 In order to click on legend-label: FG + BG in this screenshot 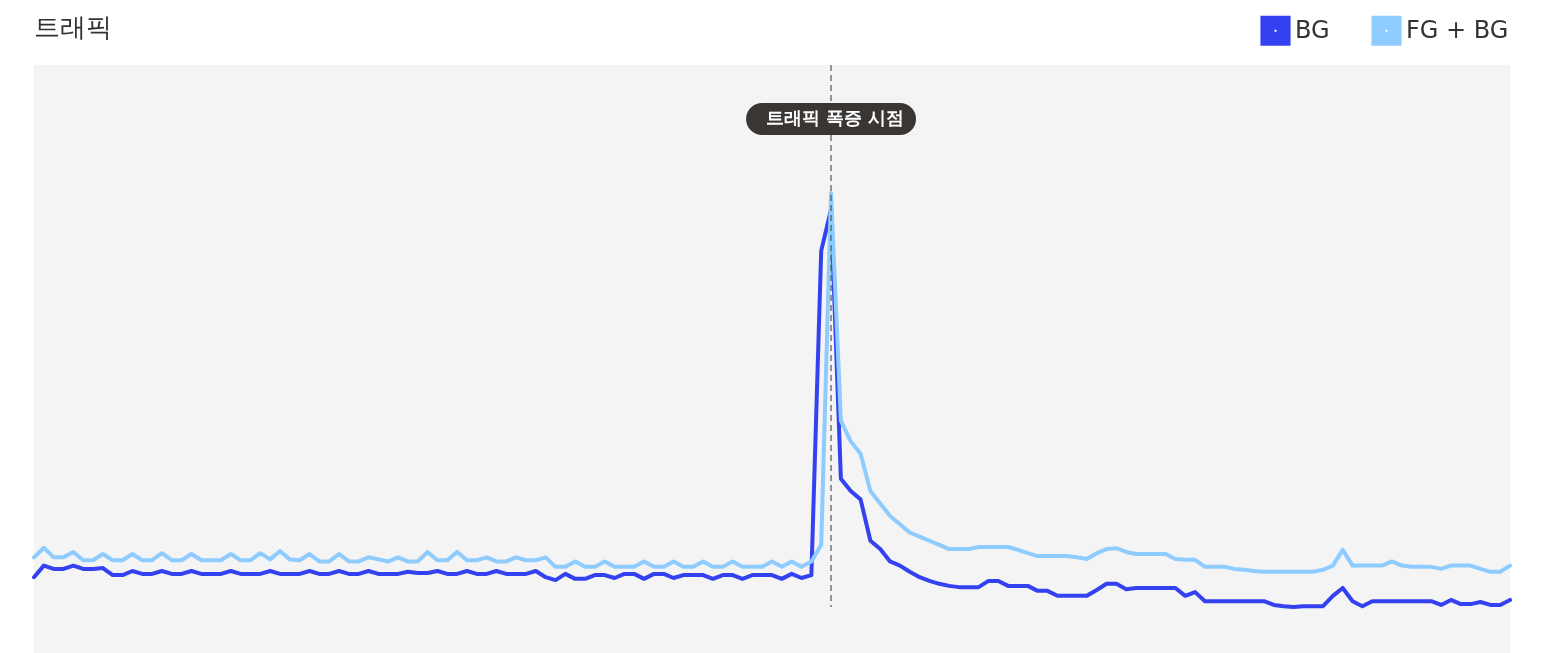, I will do `click(1457, 29)`.